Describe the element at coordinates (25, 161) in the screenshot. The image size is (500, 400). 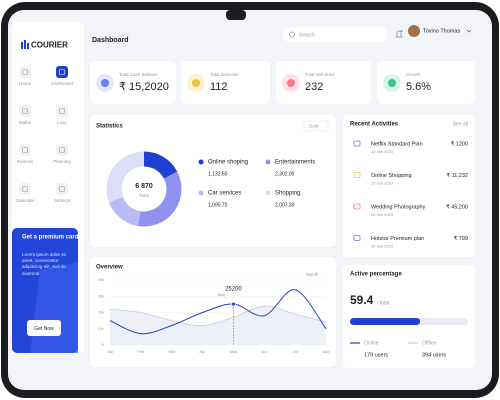
I see `nav-label: Invoices` at that location.